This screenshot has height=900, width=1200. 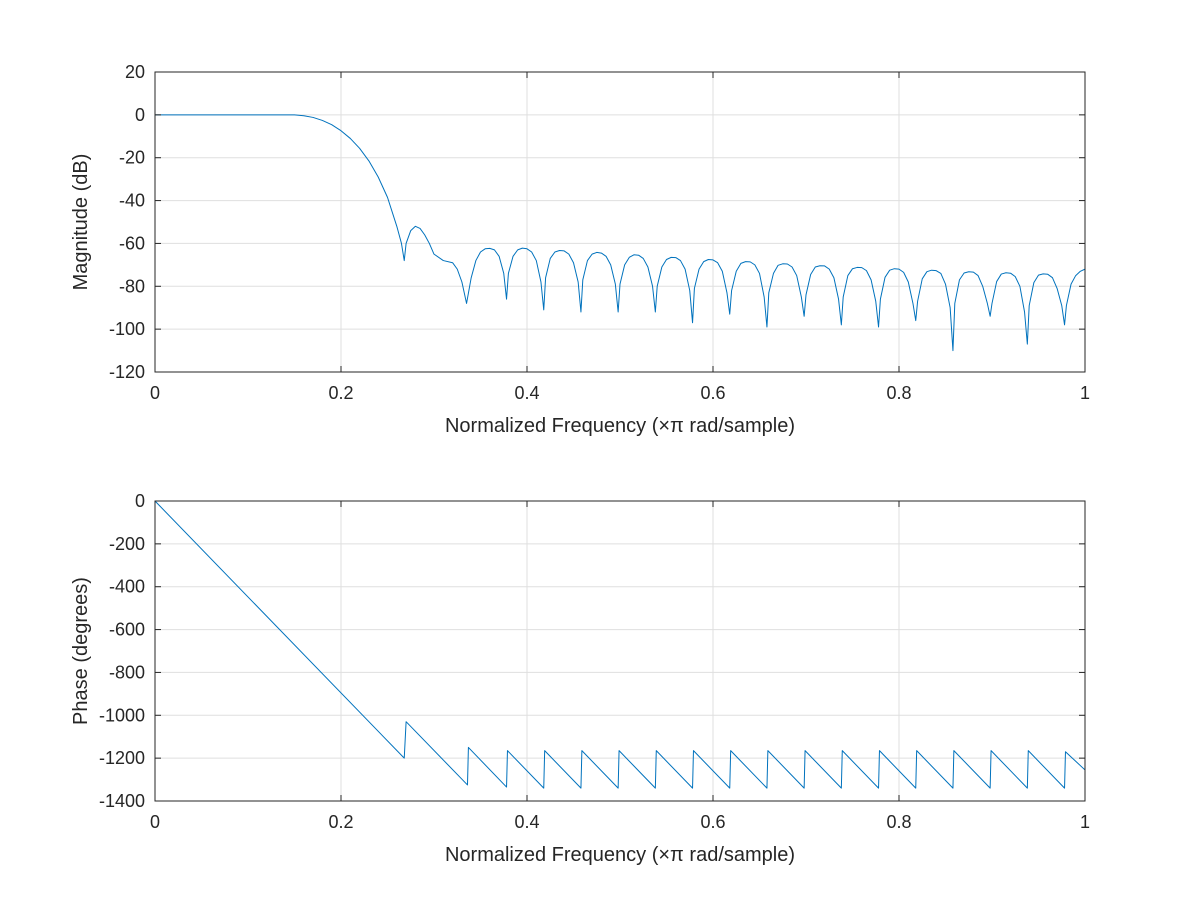 I want to click on phase-y-tick-label: -400, so click(x=127, y=587).